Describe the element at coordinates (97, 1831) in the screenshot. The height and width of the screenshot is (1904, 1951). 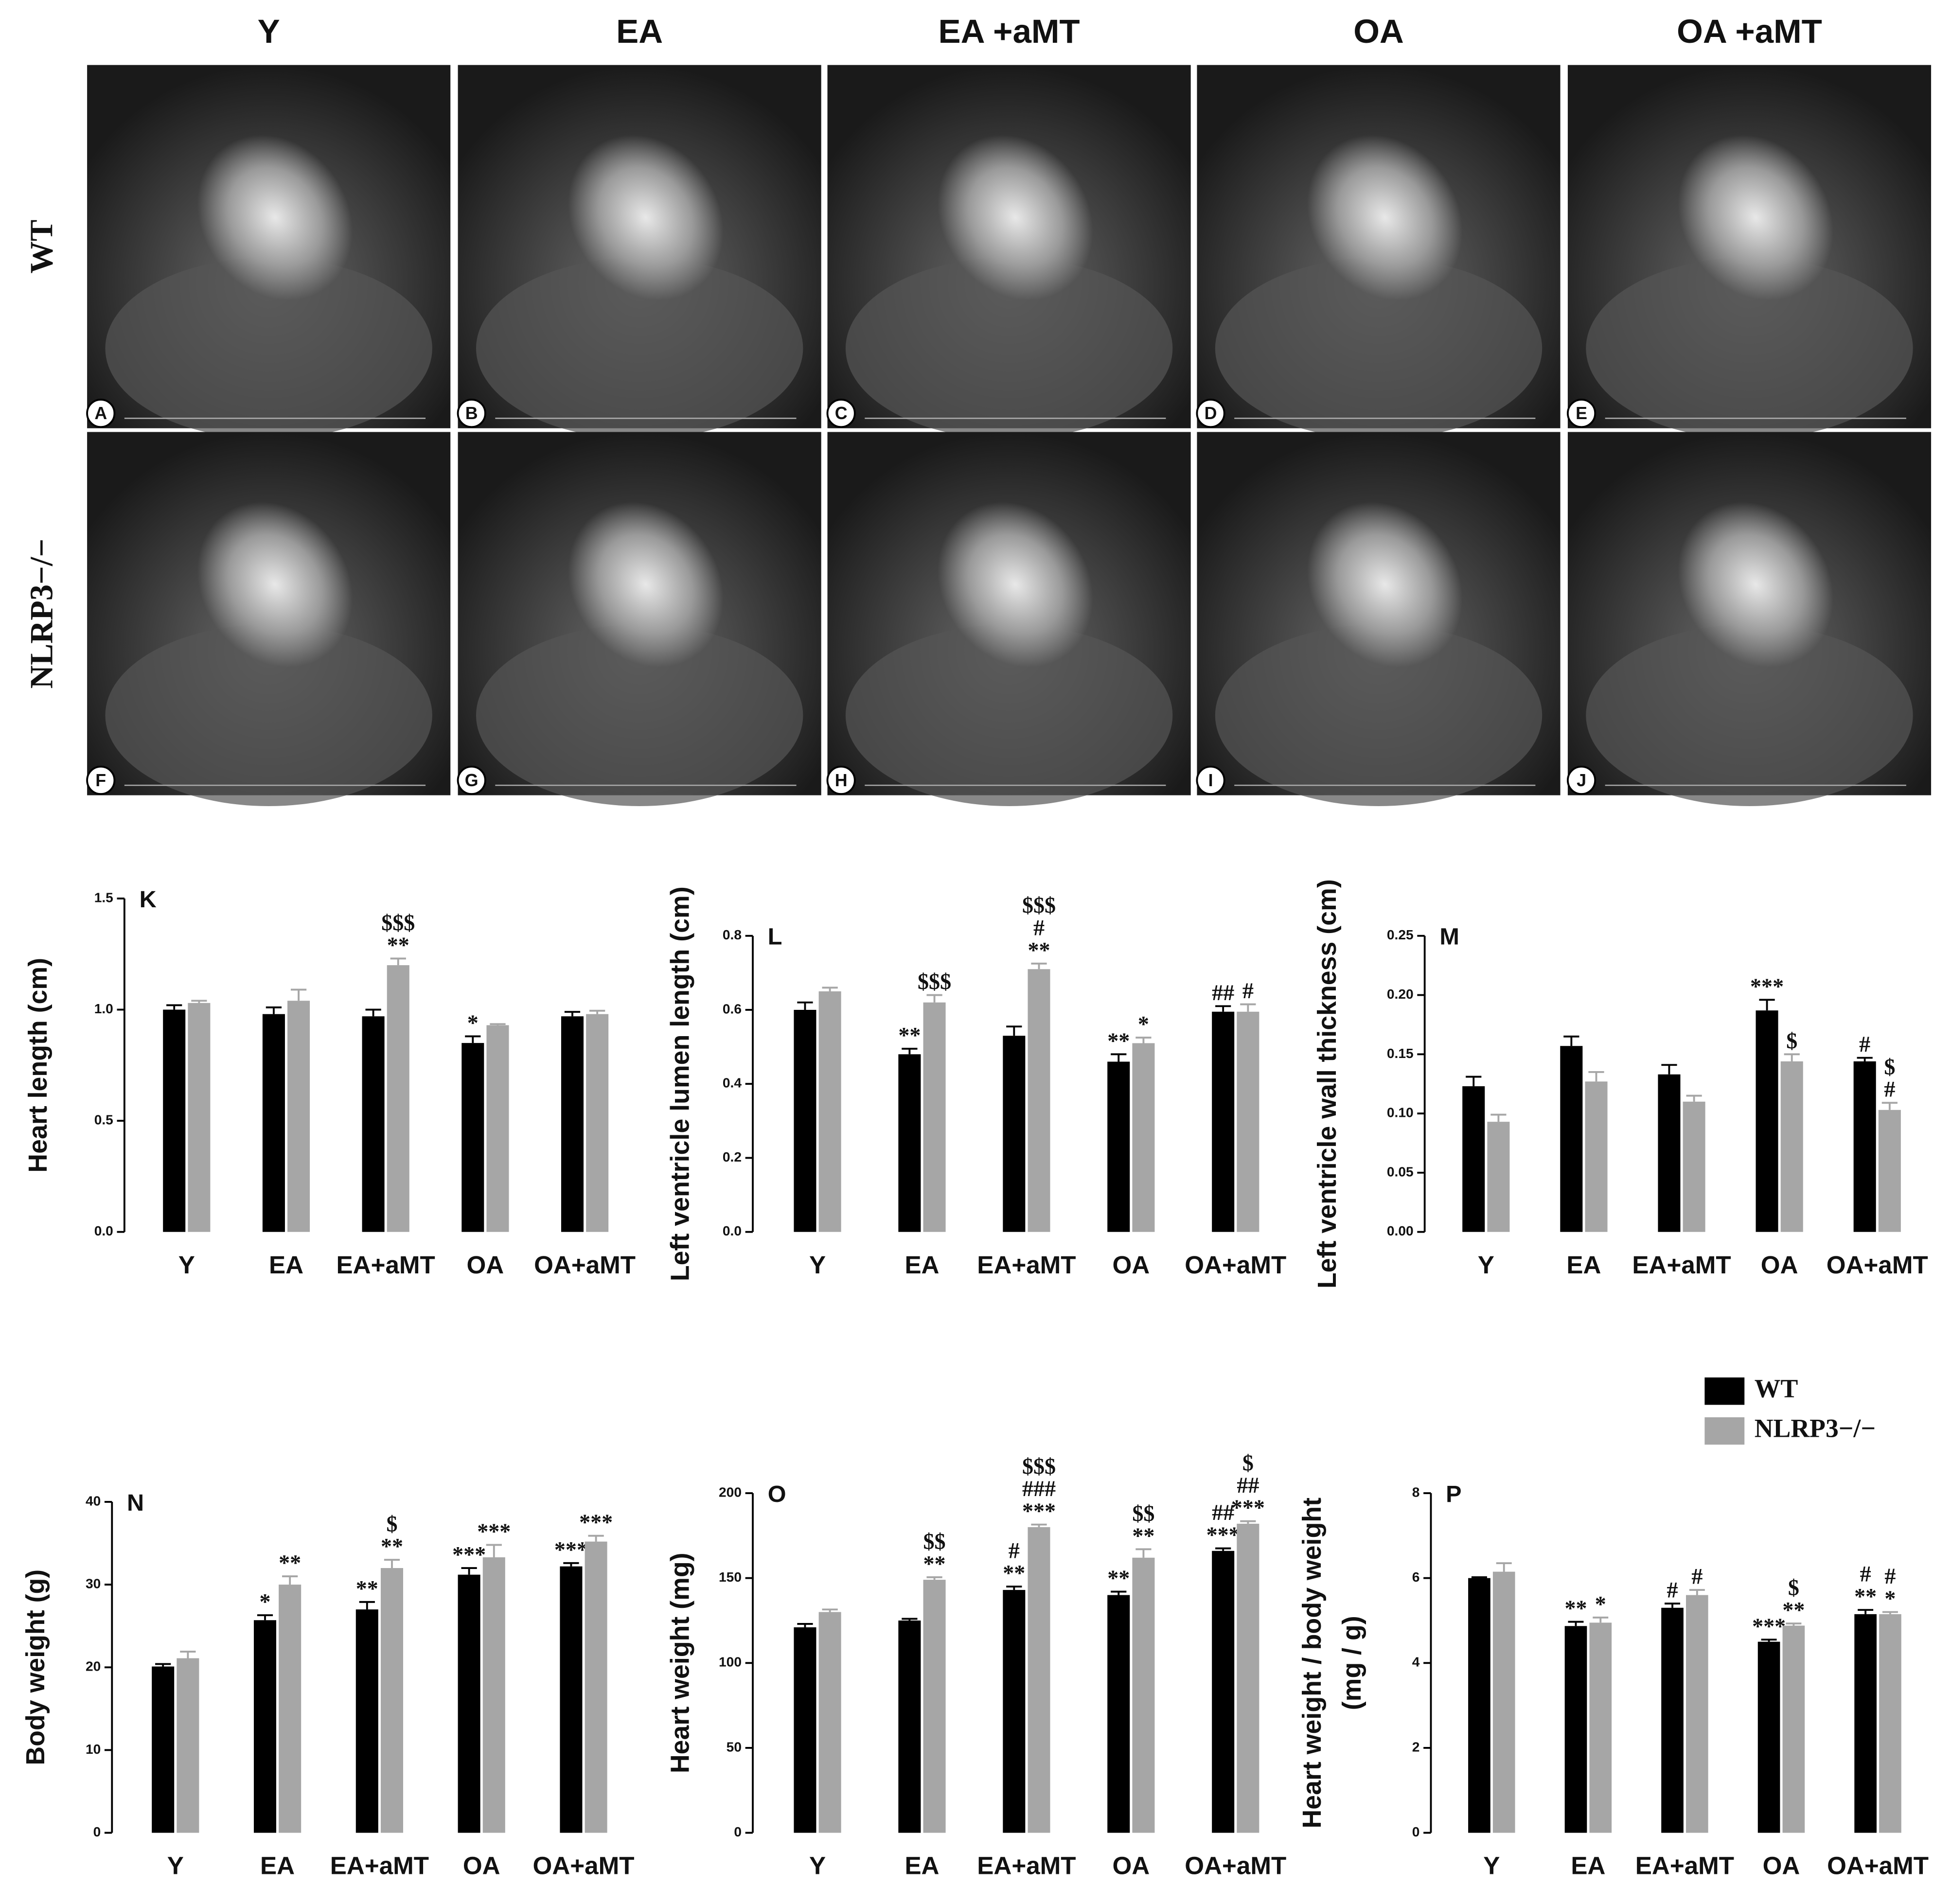
I see `y-tick-label: 0` at that location.